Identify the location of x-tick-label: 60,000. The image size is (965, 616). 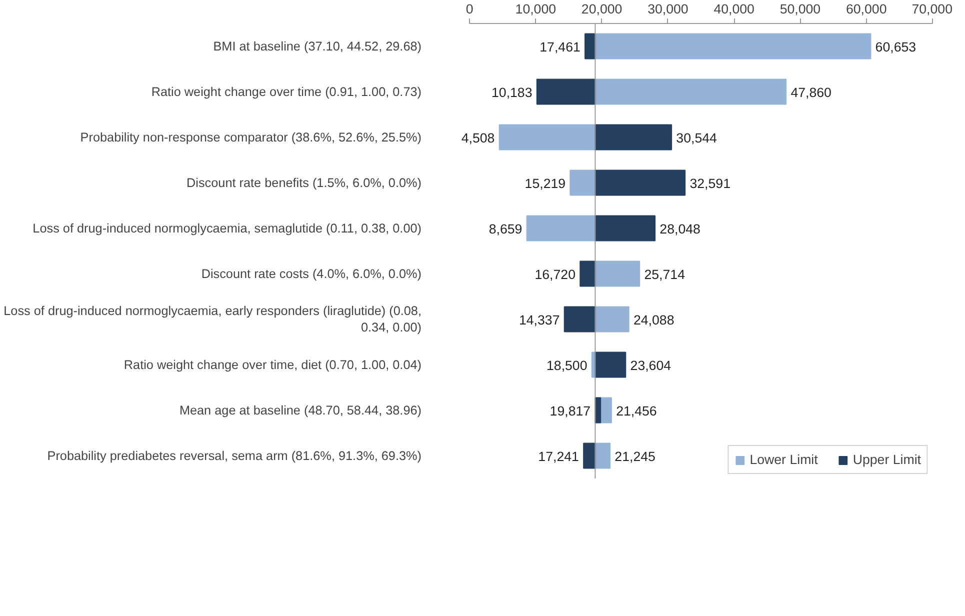
(866, 9).